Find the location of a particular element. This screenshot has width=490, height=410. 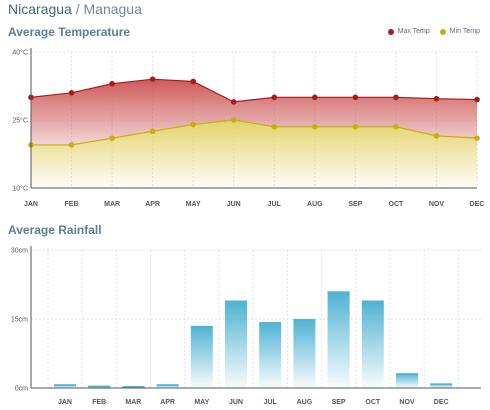

rain-x-tick-label: APR is located at coordinates (167, 402).